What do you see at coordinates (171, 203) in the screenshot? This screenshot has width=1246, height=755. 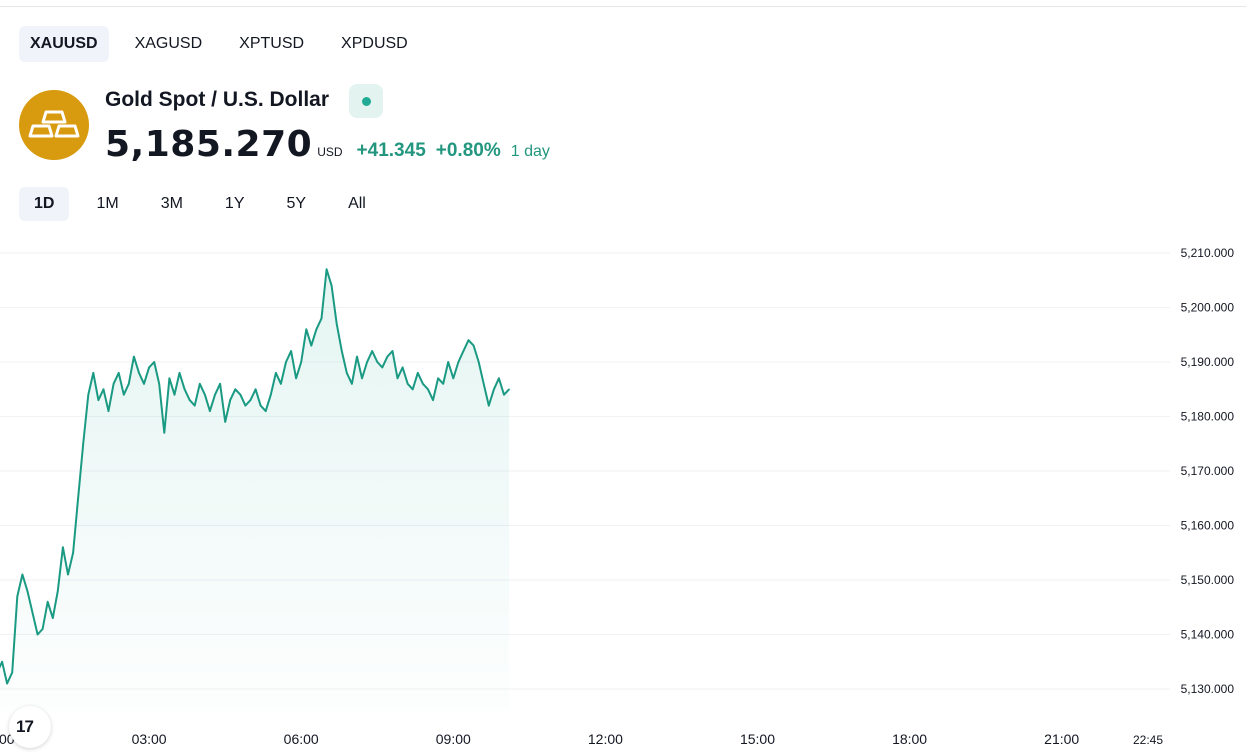 I see `range-tab-3m: 3M` at bounding box center [171, 203].